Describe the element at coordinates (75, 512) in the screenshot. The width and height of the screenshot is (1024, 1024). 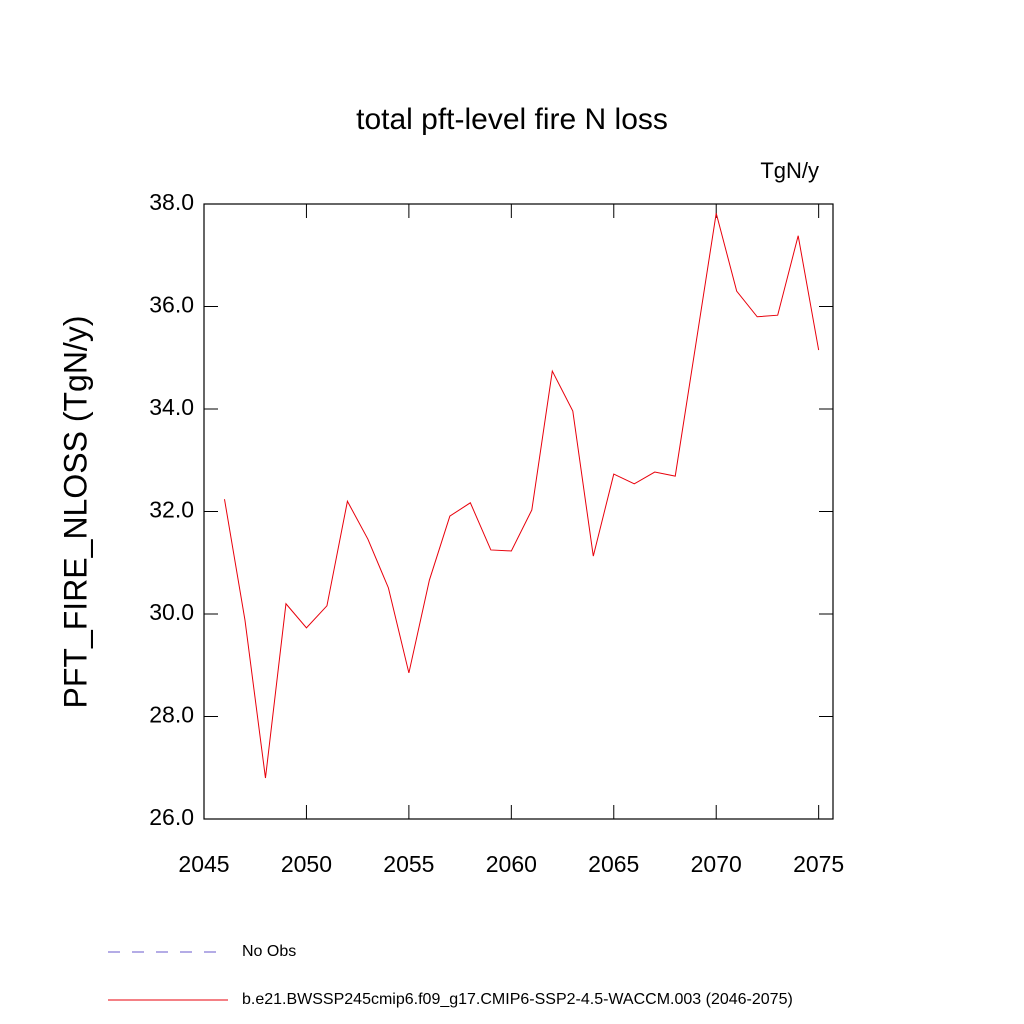
I see `y-axis-label: PFT_FIRE_NLOSS (TgN/y)` at that location.